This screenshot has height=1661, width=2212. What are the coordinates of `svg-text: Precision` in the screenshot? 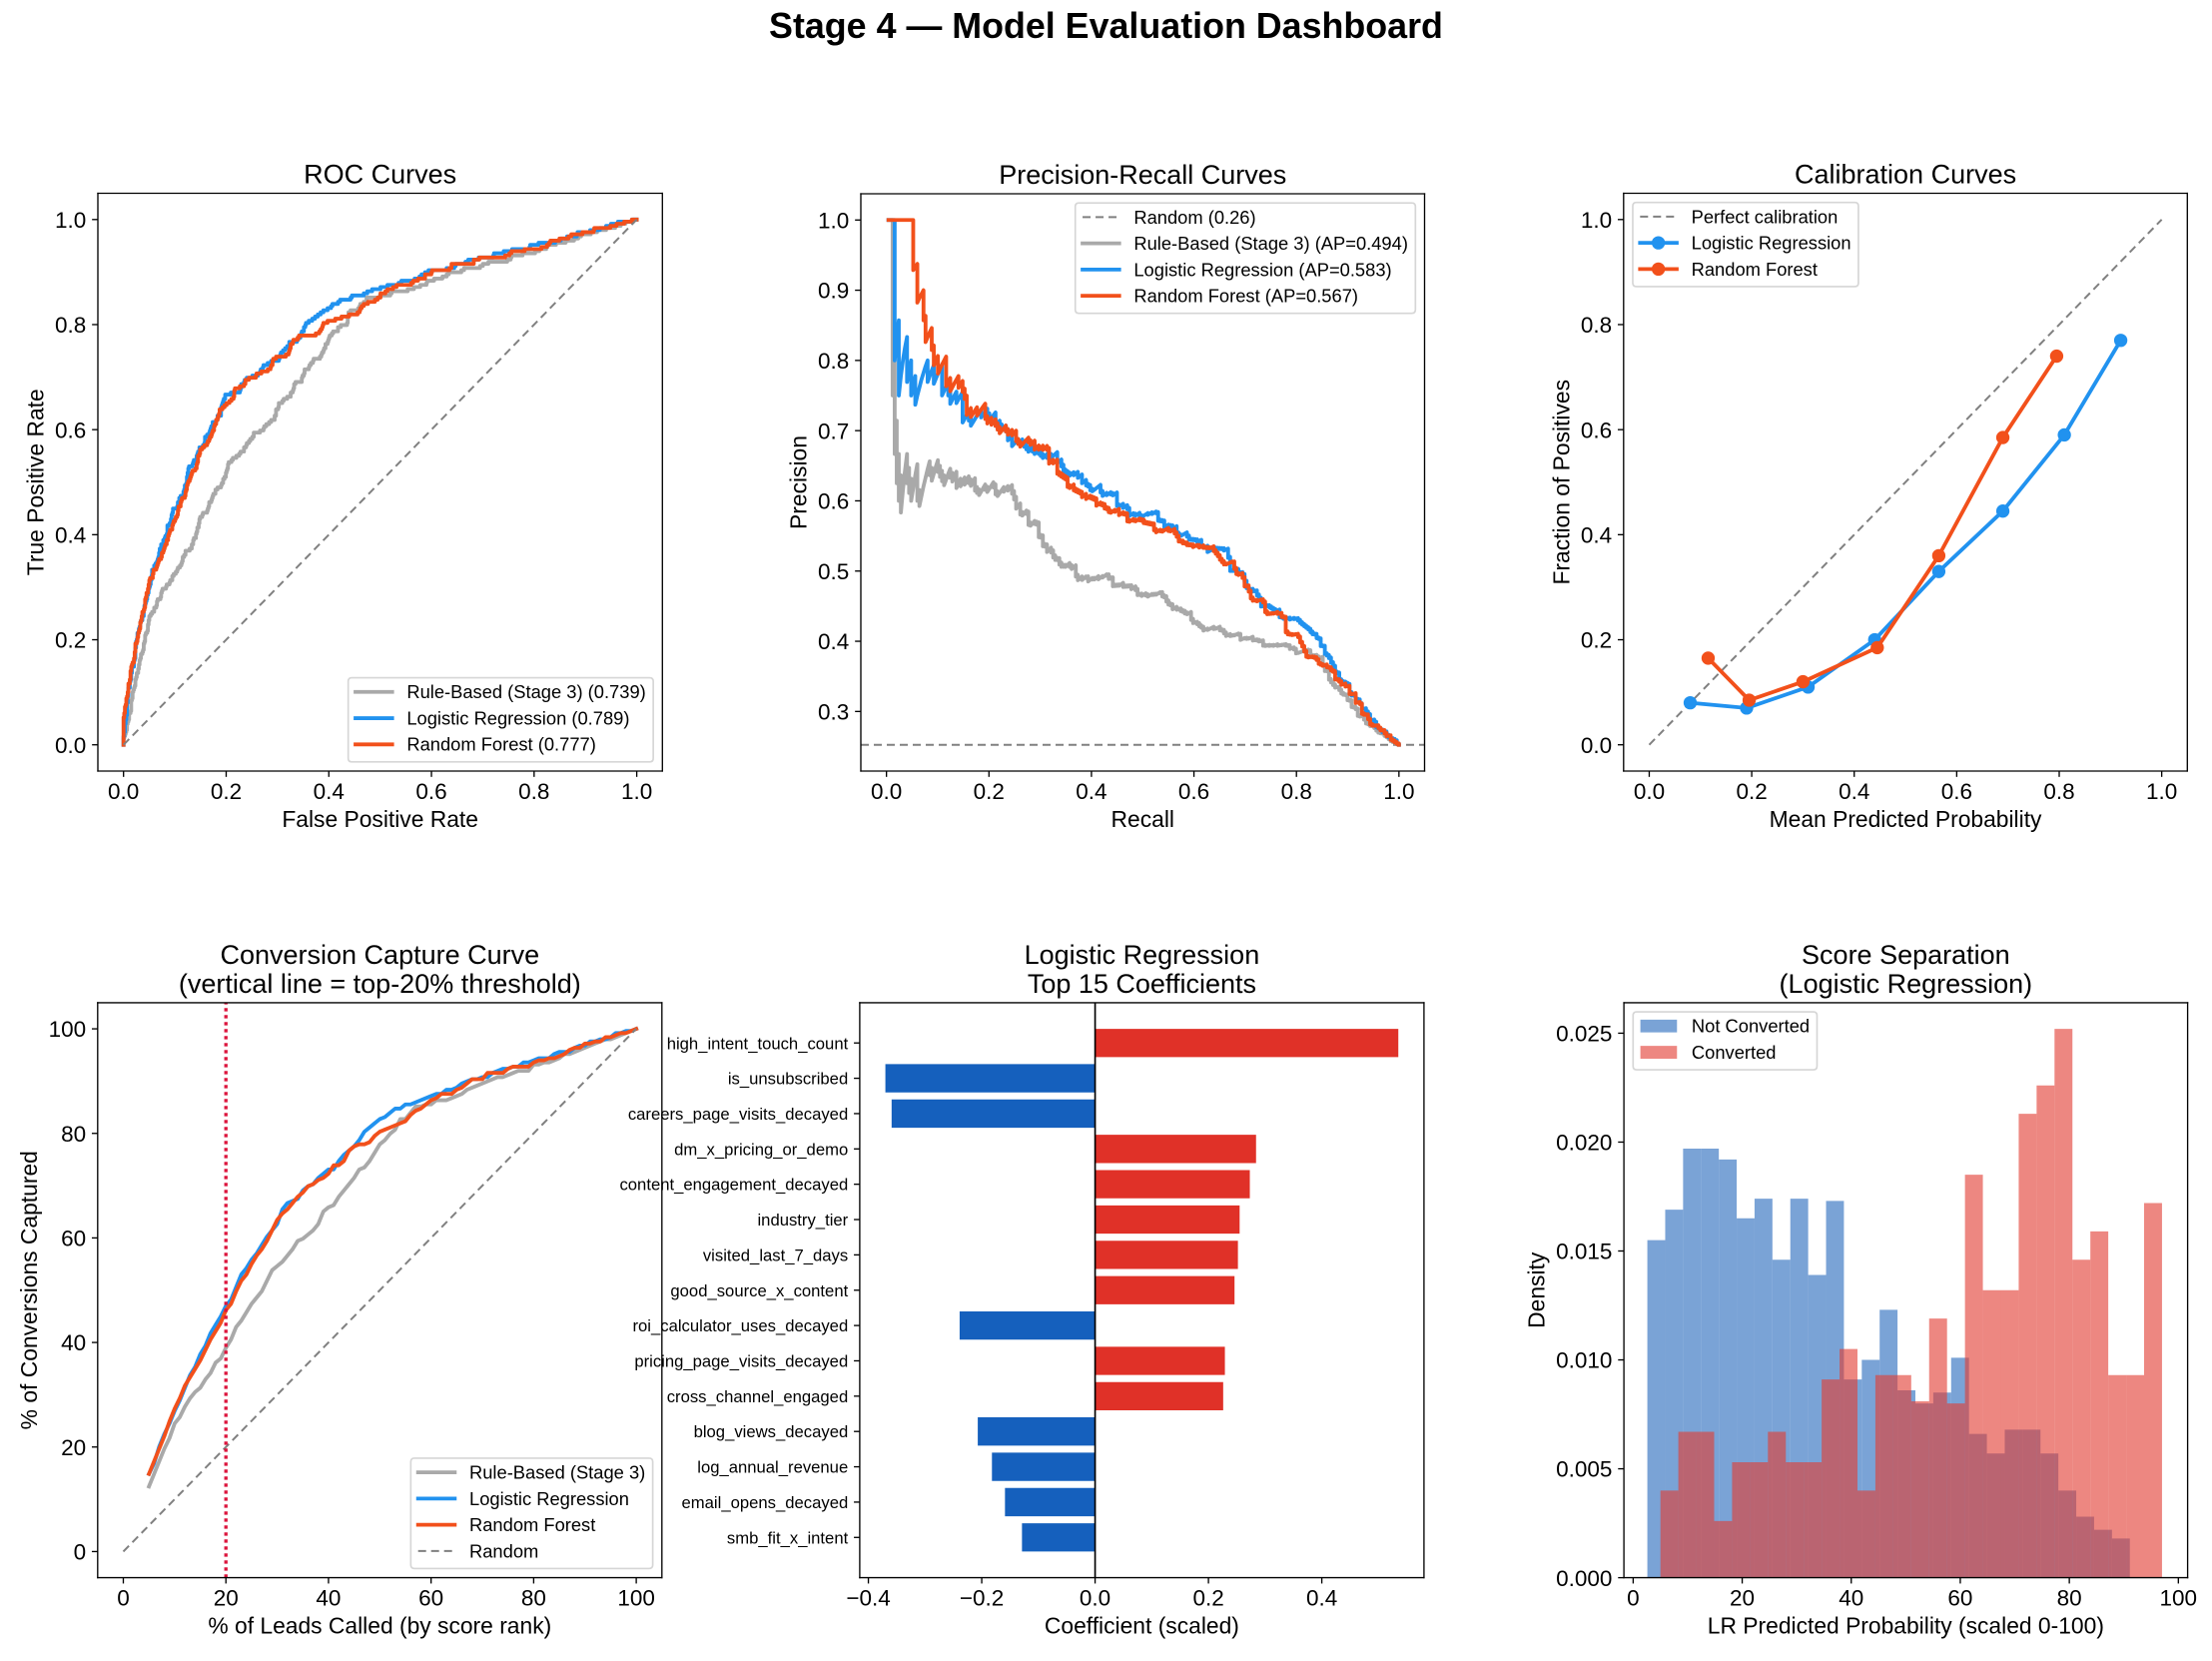 It's located at (799, 482).